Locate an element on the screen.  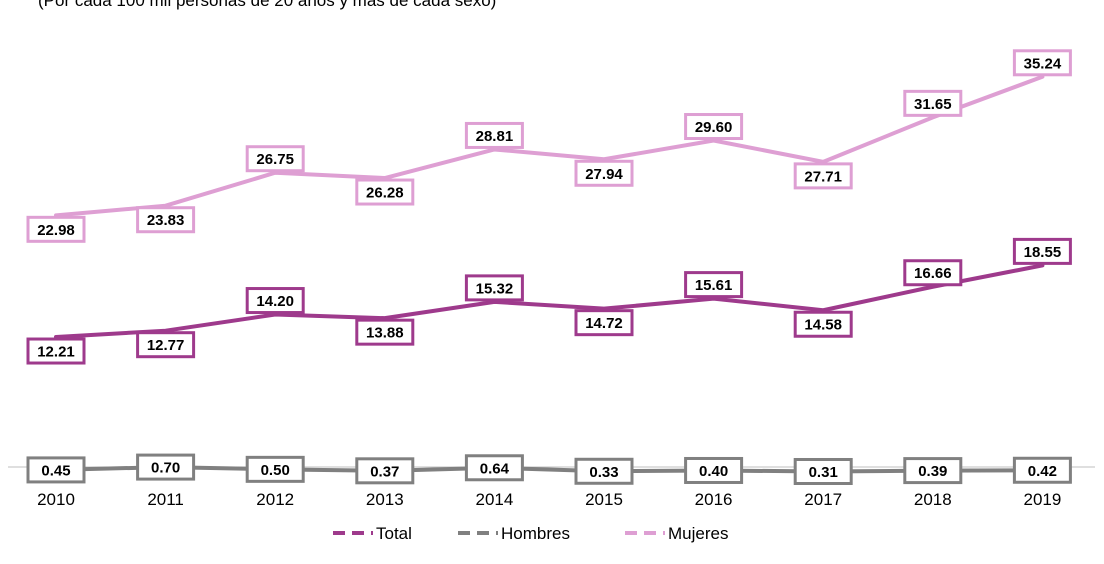
data-label-mujeres: 35.24 is located at coordinates (1042, 63).